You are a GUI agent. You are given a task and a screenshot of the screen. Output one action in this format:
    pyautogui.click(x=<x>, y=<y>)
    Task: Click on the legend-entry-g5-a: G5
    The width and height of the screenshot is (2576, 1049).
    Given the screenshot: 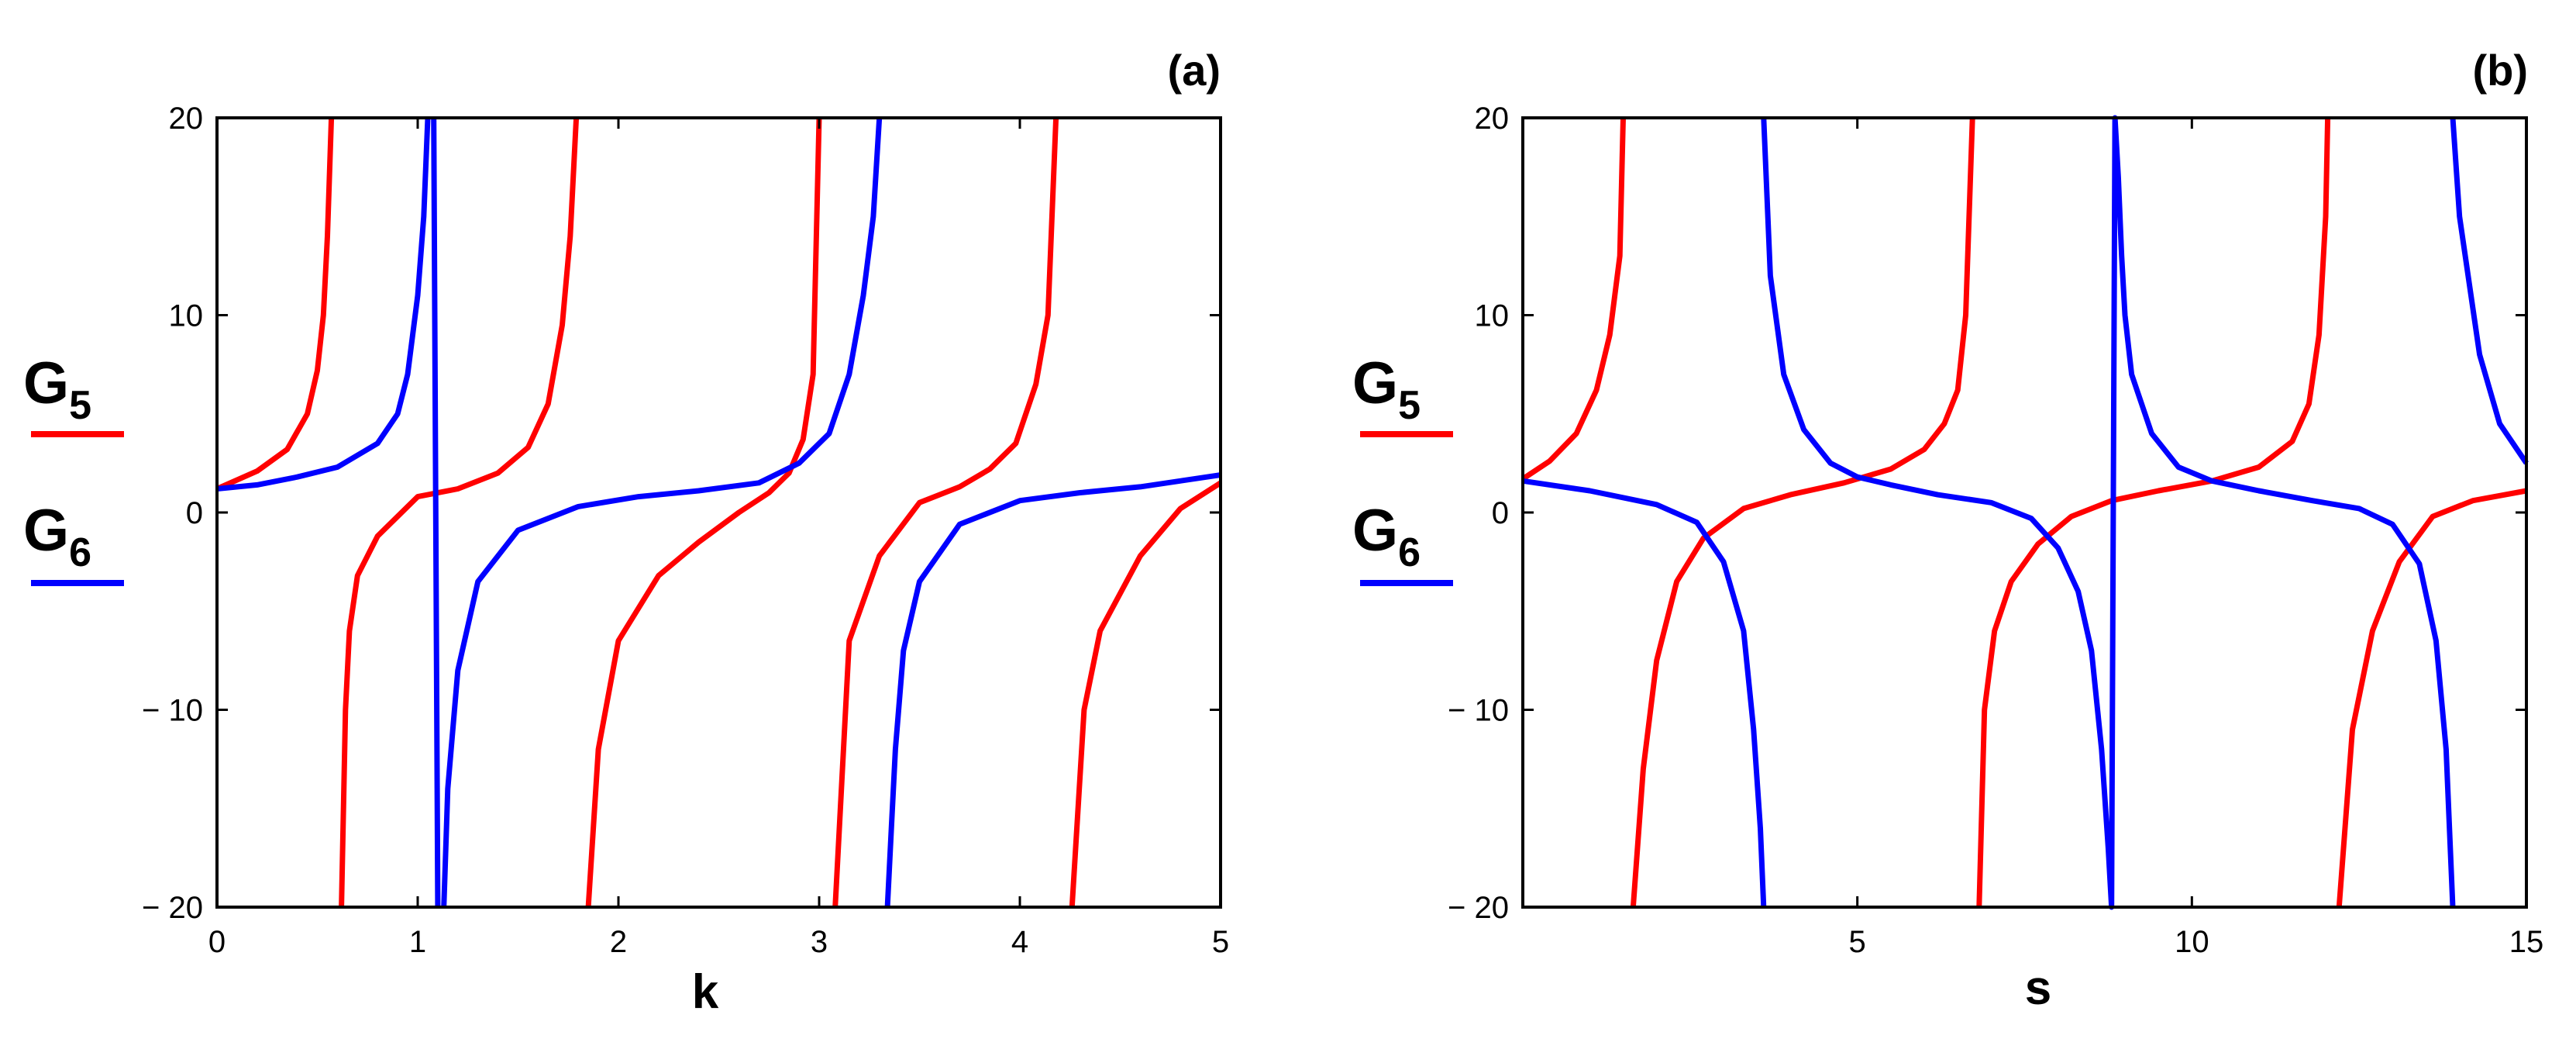 What is the action you would take?
    pyautogui.click(x=73, y=393)
    